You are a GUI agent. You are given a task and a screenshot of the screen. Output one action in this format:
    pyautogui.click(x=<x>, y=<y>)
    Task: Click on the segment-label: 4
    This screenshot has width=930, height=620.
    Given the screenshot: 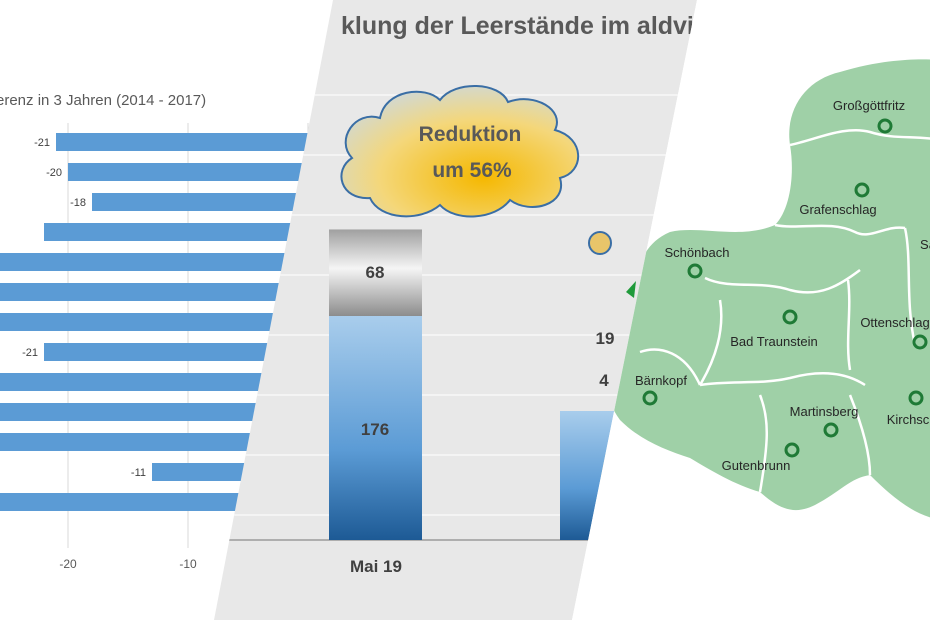 What is the action you would take?
    pyautogui.click(x=604, y=380)
    